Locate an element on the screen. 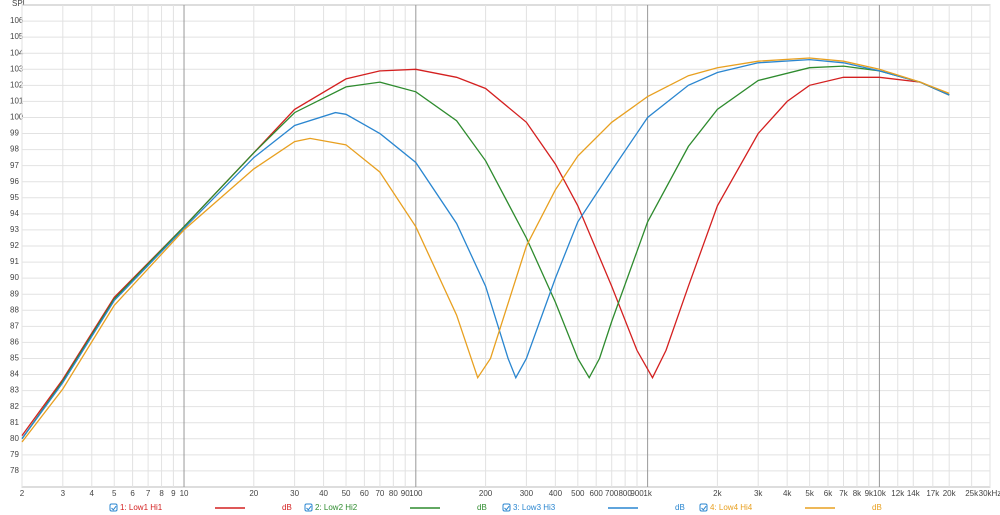 This screenshot has height=515, width=1000. legend-label: 4: Low4 Hi4 is located at coordinates (731, 507).